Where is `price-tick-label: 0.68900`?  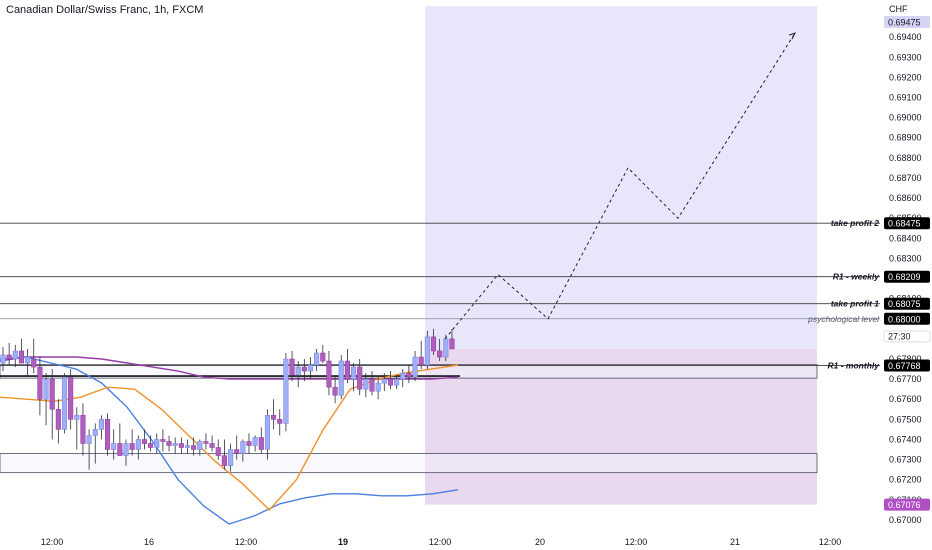
price-tick-label: 0.68900 is located at coordinates (905, 138).